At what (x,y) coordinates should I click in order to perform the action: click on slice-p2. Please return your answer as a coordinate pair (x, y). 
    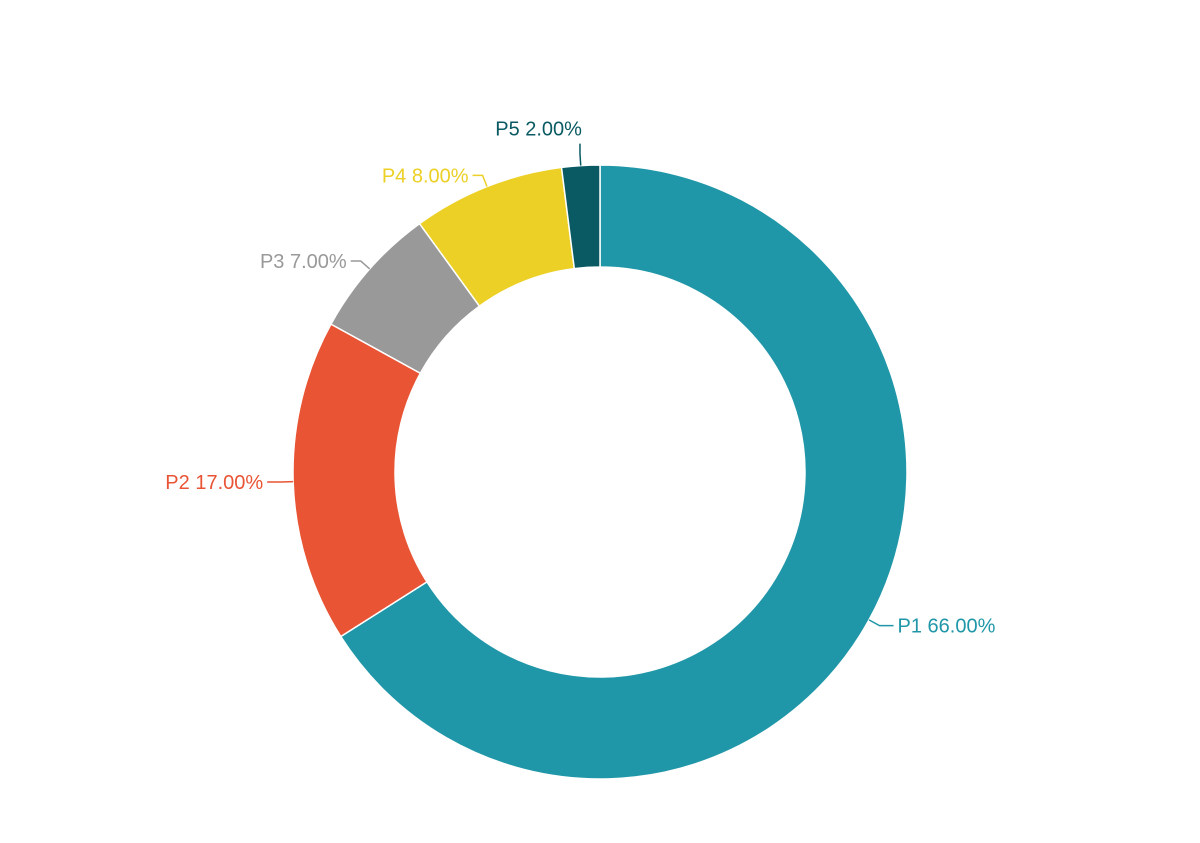
    Looking at the image, I should click on (360, 480).